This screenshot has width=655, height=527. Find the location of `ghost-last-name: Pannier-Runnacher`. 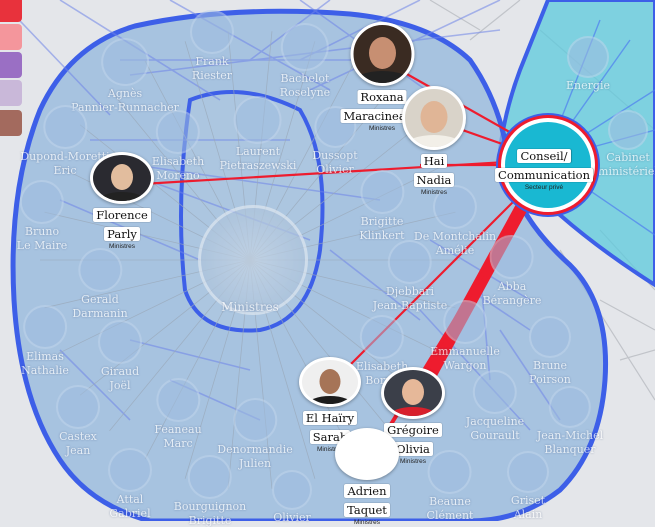

ghost-last-name: Pannier-Runnacher is located at coordinates (125, 107).